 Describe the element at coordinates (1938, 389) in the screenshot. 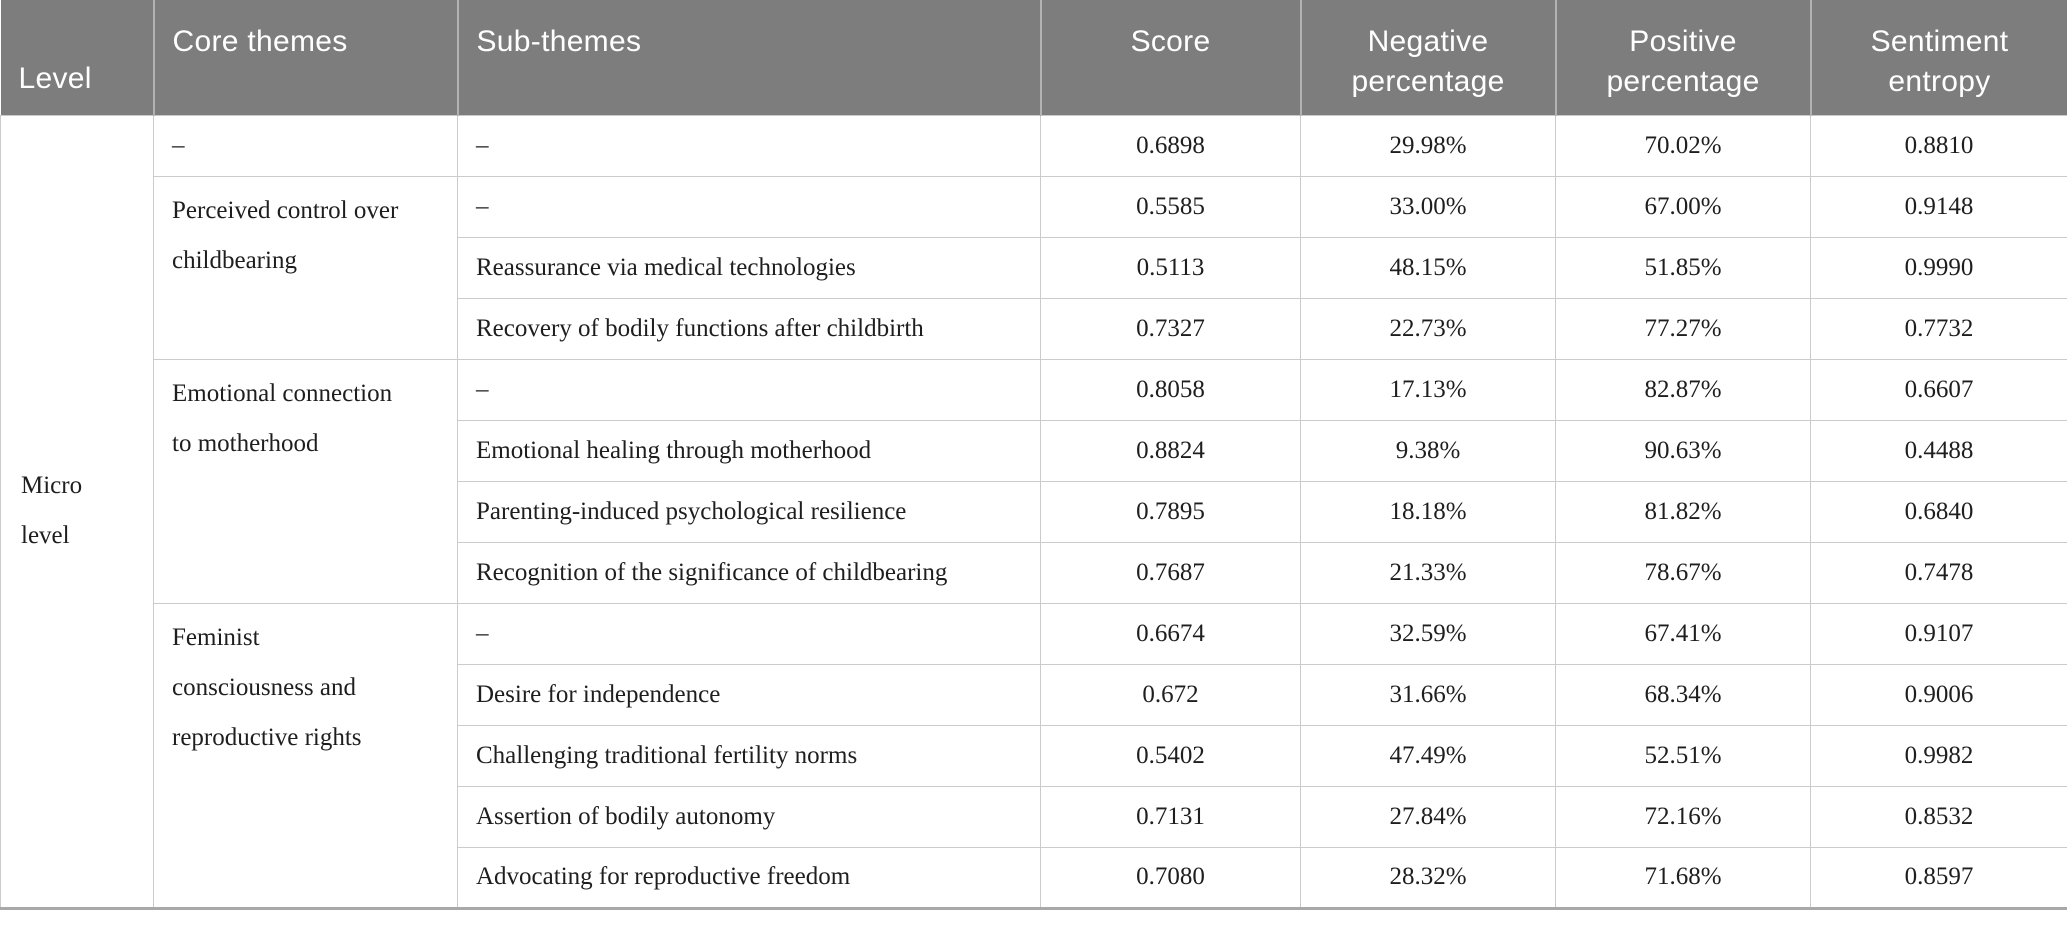

I see `entropy-cell: 0.6607` at that location.